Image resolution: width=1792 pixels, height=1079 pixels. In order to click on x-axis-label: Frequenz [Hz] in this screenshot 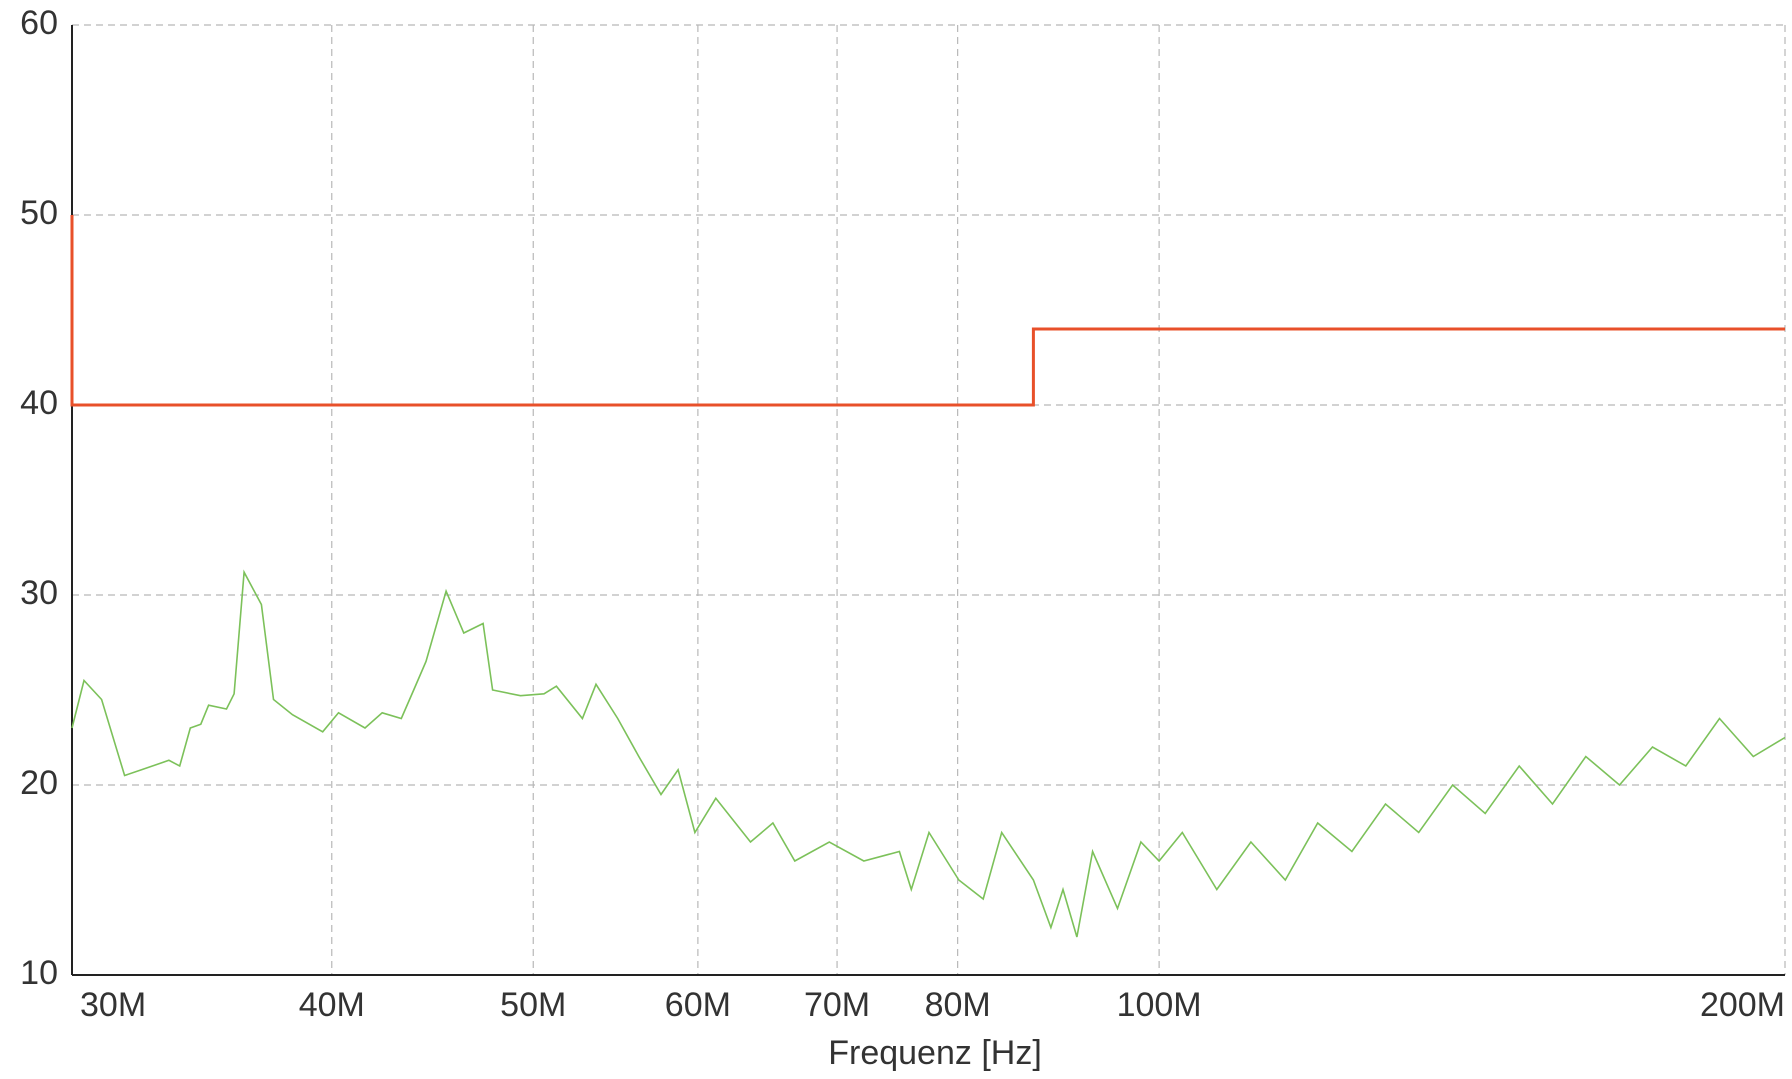, I will do `click(935, 1053)`.